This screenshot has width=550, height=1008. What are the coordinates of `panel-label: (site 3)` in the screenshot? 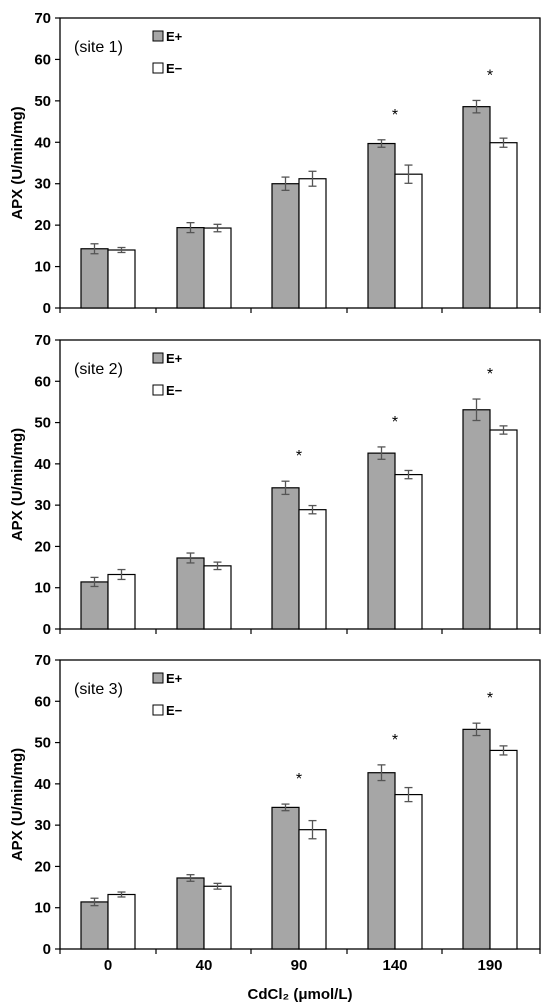 It's located at (98, 689).